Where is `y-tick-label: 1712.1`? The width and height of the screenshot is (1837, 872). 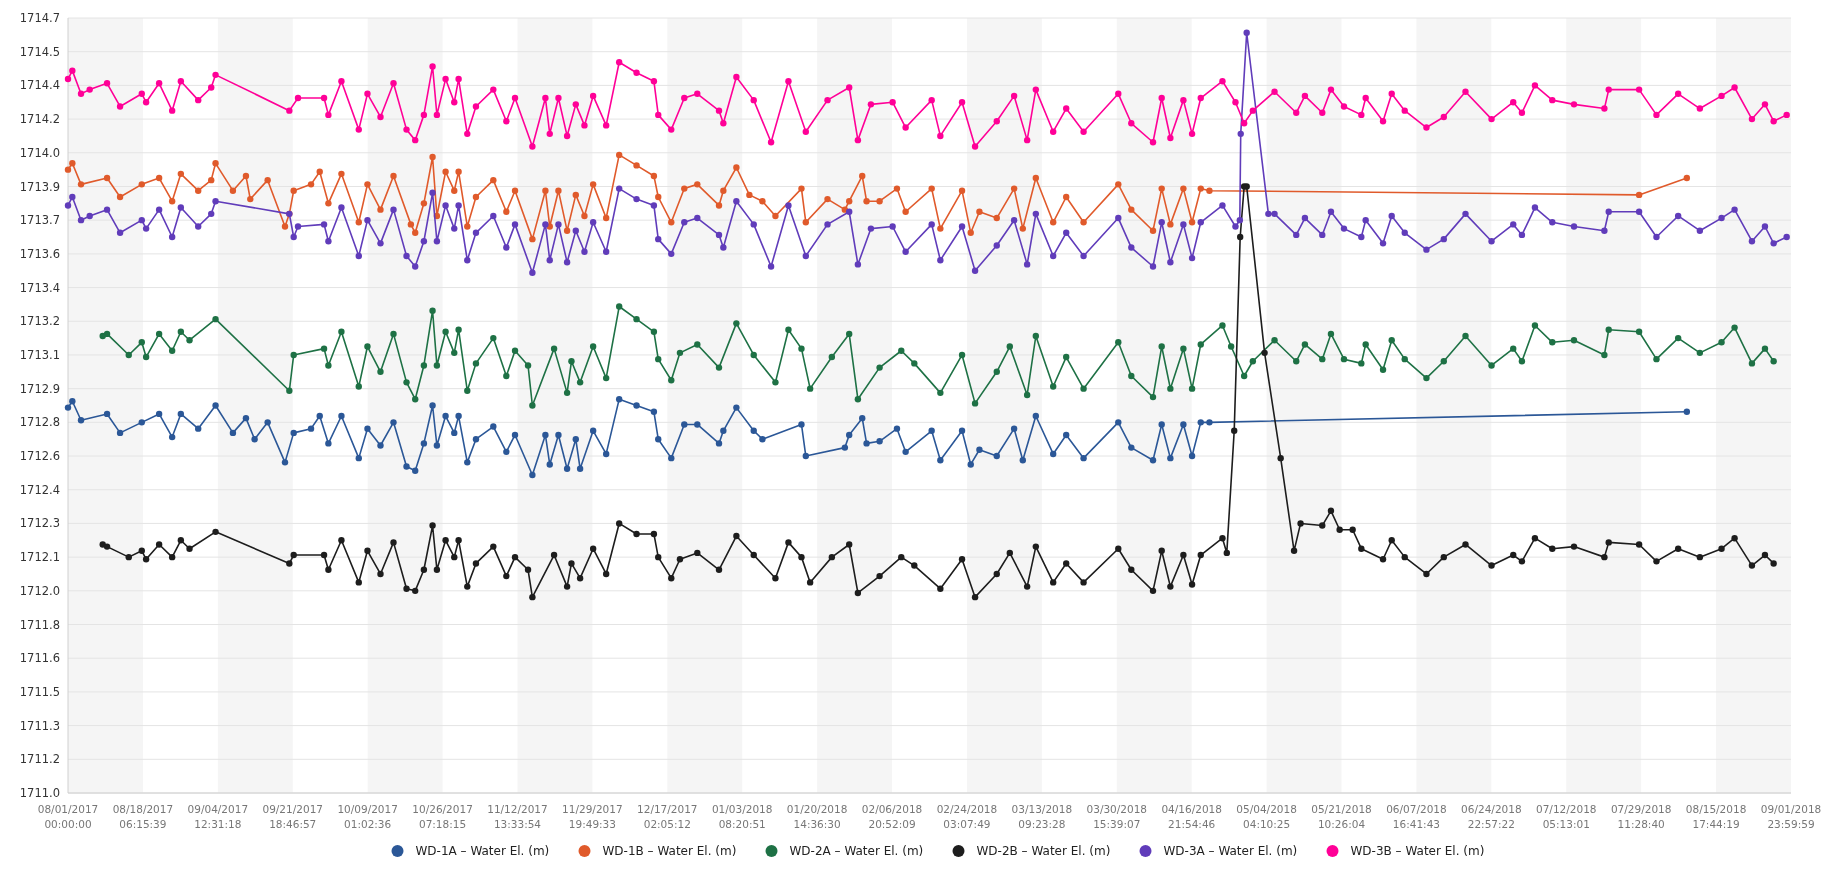 y-tick-label: 1712.1 is located at coordinates (39, 557).